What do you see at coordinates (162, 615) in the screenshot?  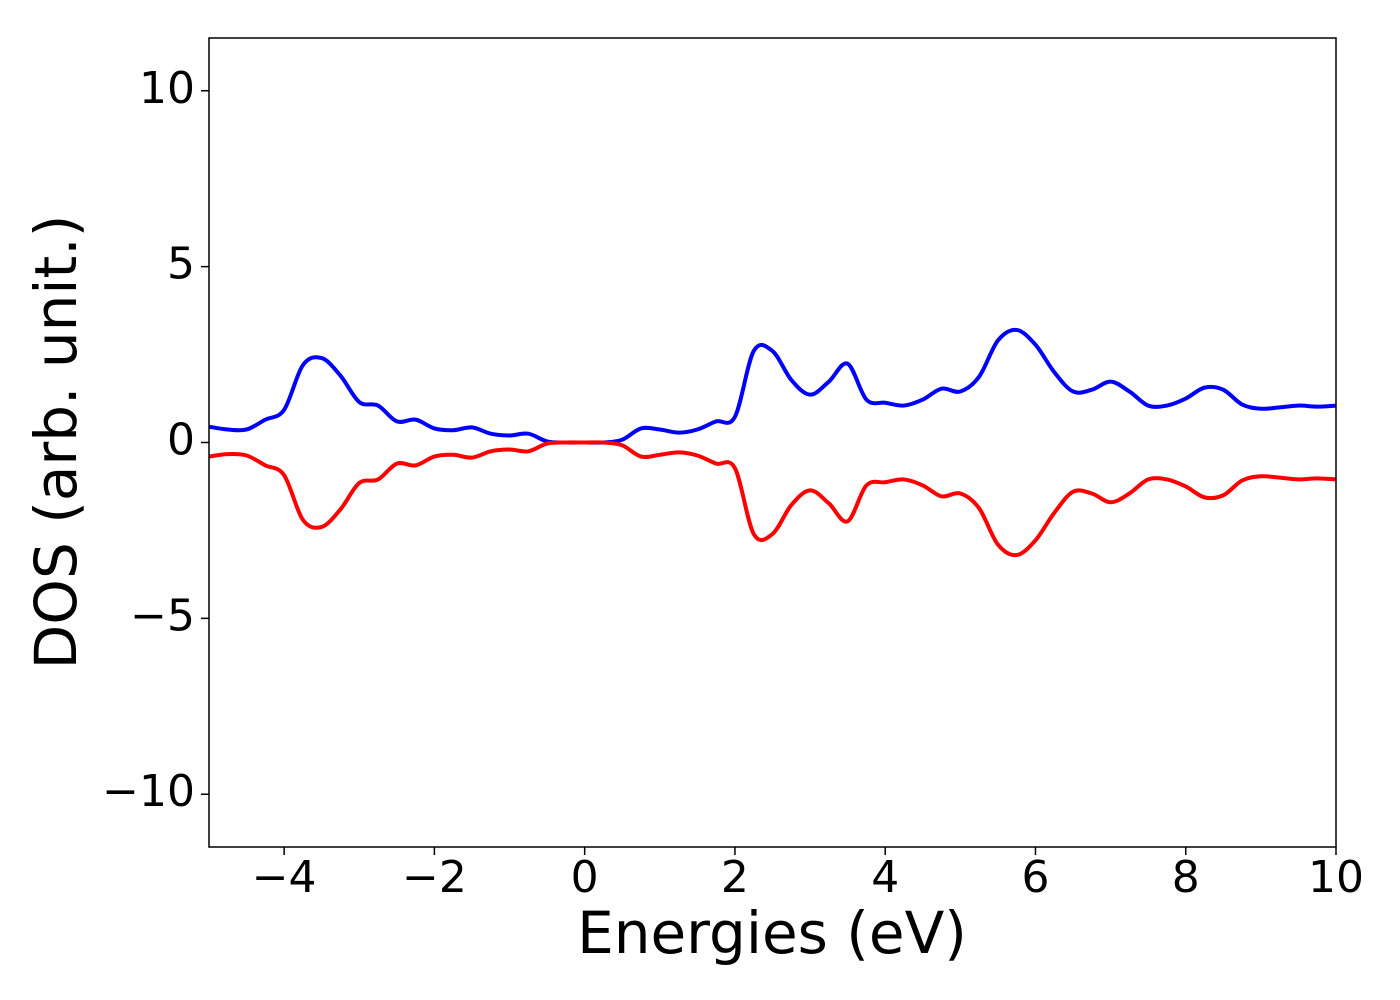 I see `y-tick-label: −5` at bounding box center [162, 615].